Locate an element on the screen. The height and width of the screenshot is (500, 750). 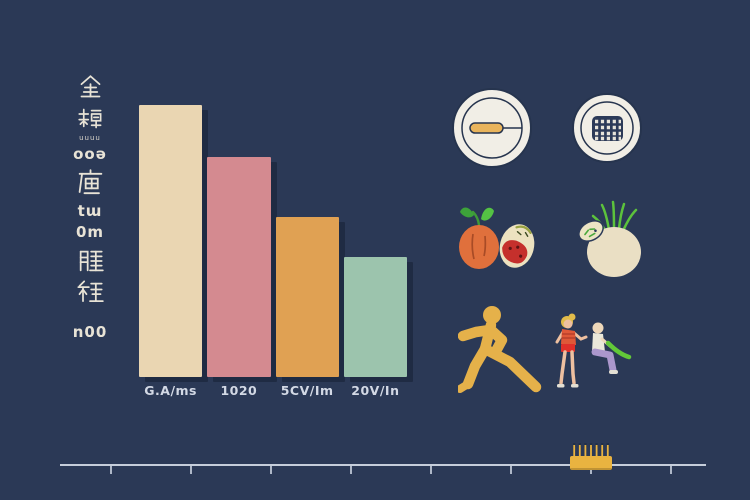
resistance-band-icon is located at coordinates (618, 350).